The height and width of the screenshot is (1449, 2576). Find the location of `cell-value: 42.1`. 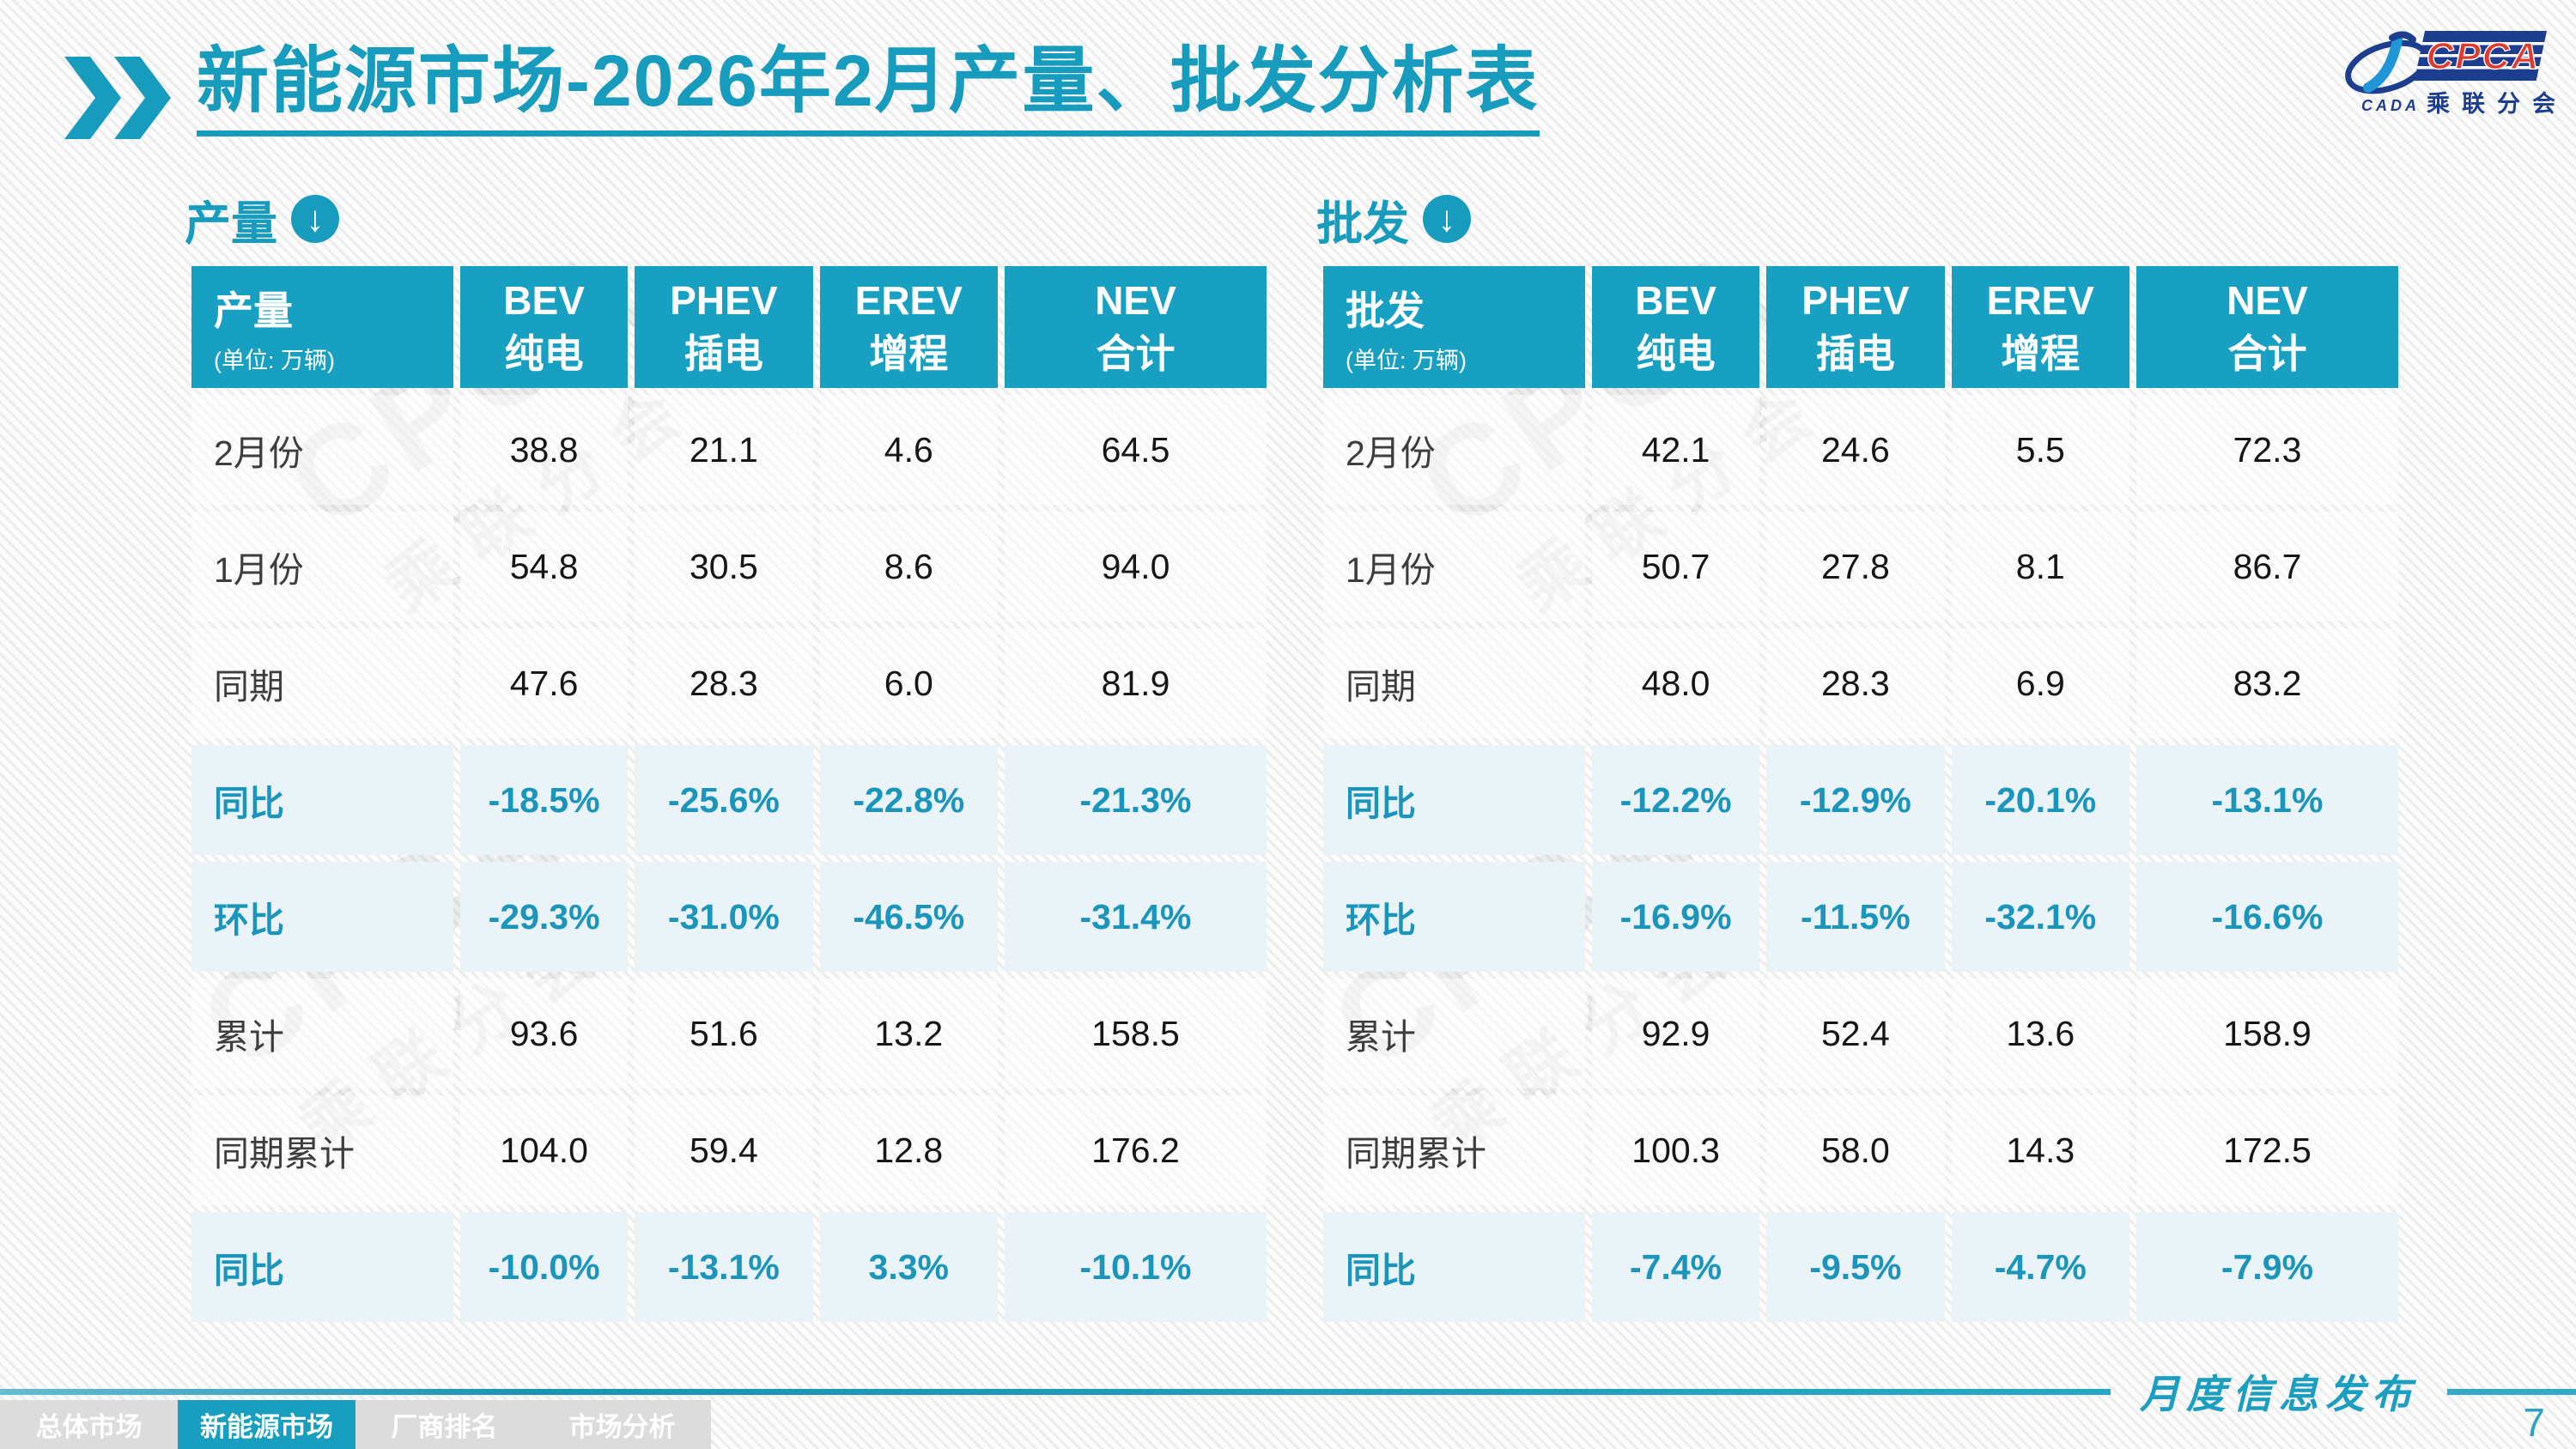

cell-value: 42.1 is located at coordinates (1676, 450).